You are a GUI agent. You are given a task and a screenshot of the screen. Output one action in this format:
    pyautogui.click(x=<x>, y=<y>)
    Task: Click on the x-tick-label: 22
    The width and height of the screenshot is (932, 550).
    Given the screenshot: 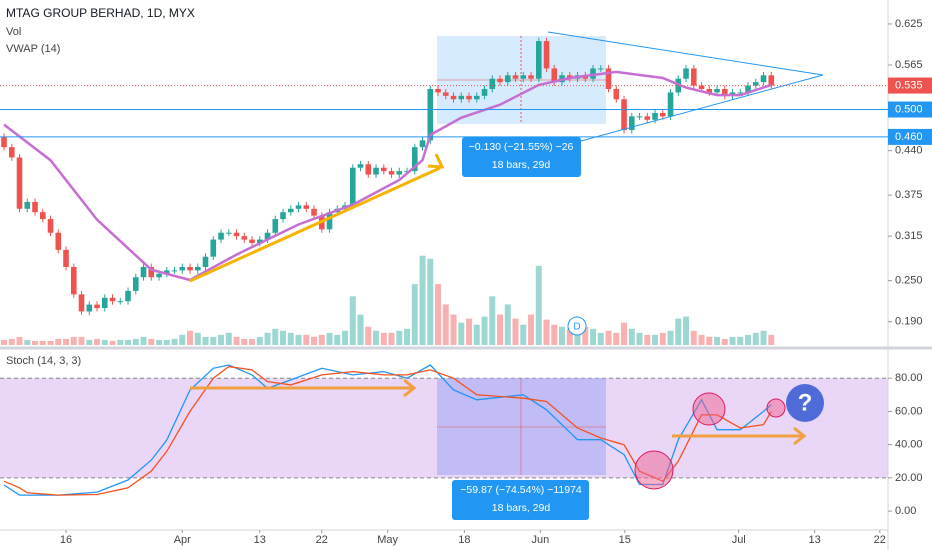 What is the action you would take?
    pyautogui.click(x=322, y=540)
    